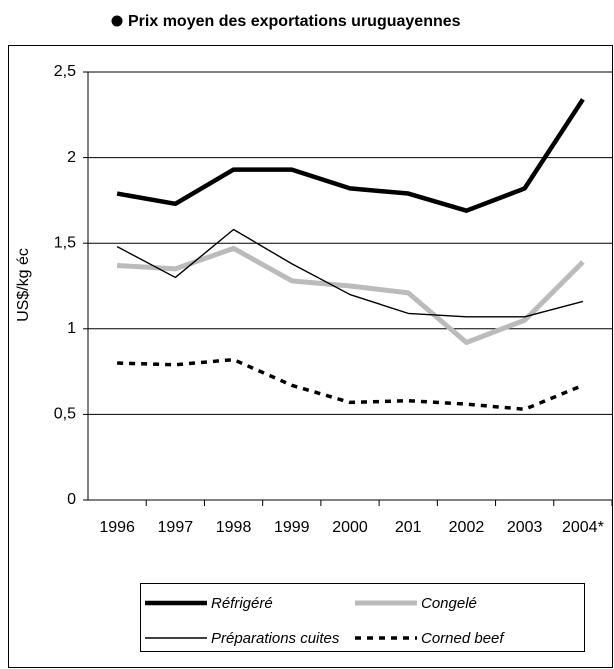 This screenshot has height=669, width=614. What do you see at coordinates (234, 527) in the screenshot?
I see `x-tick-label: 1998` at bounding box center [234, 527].